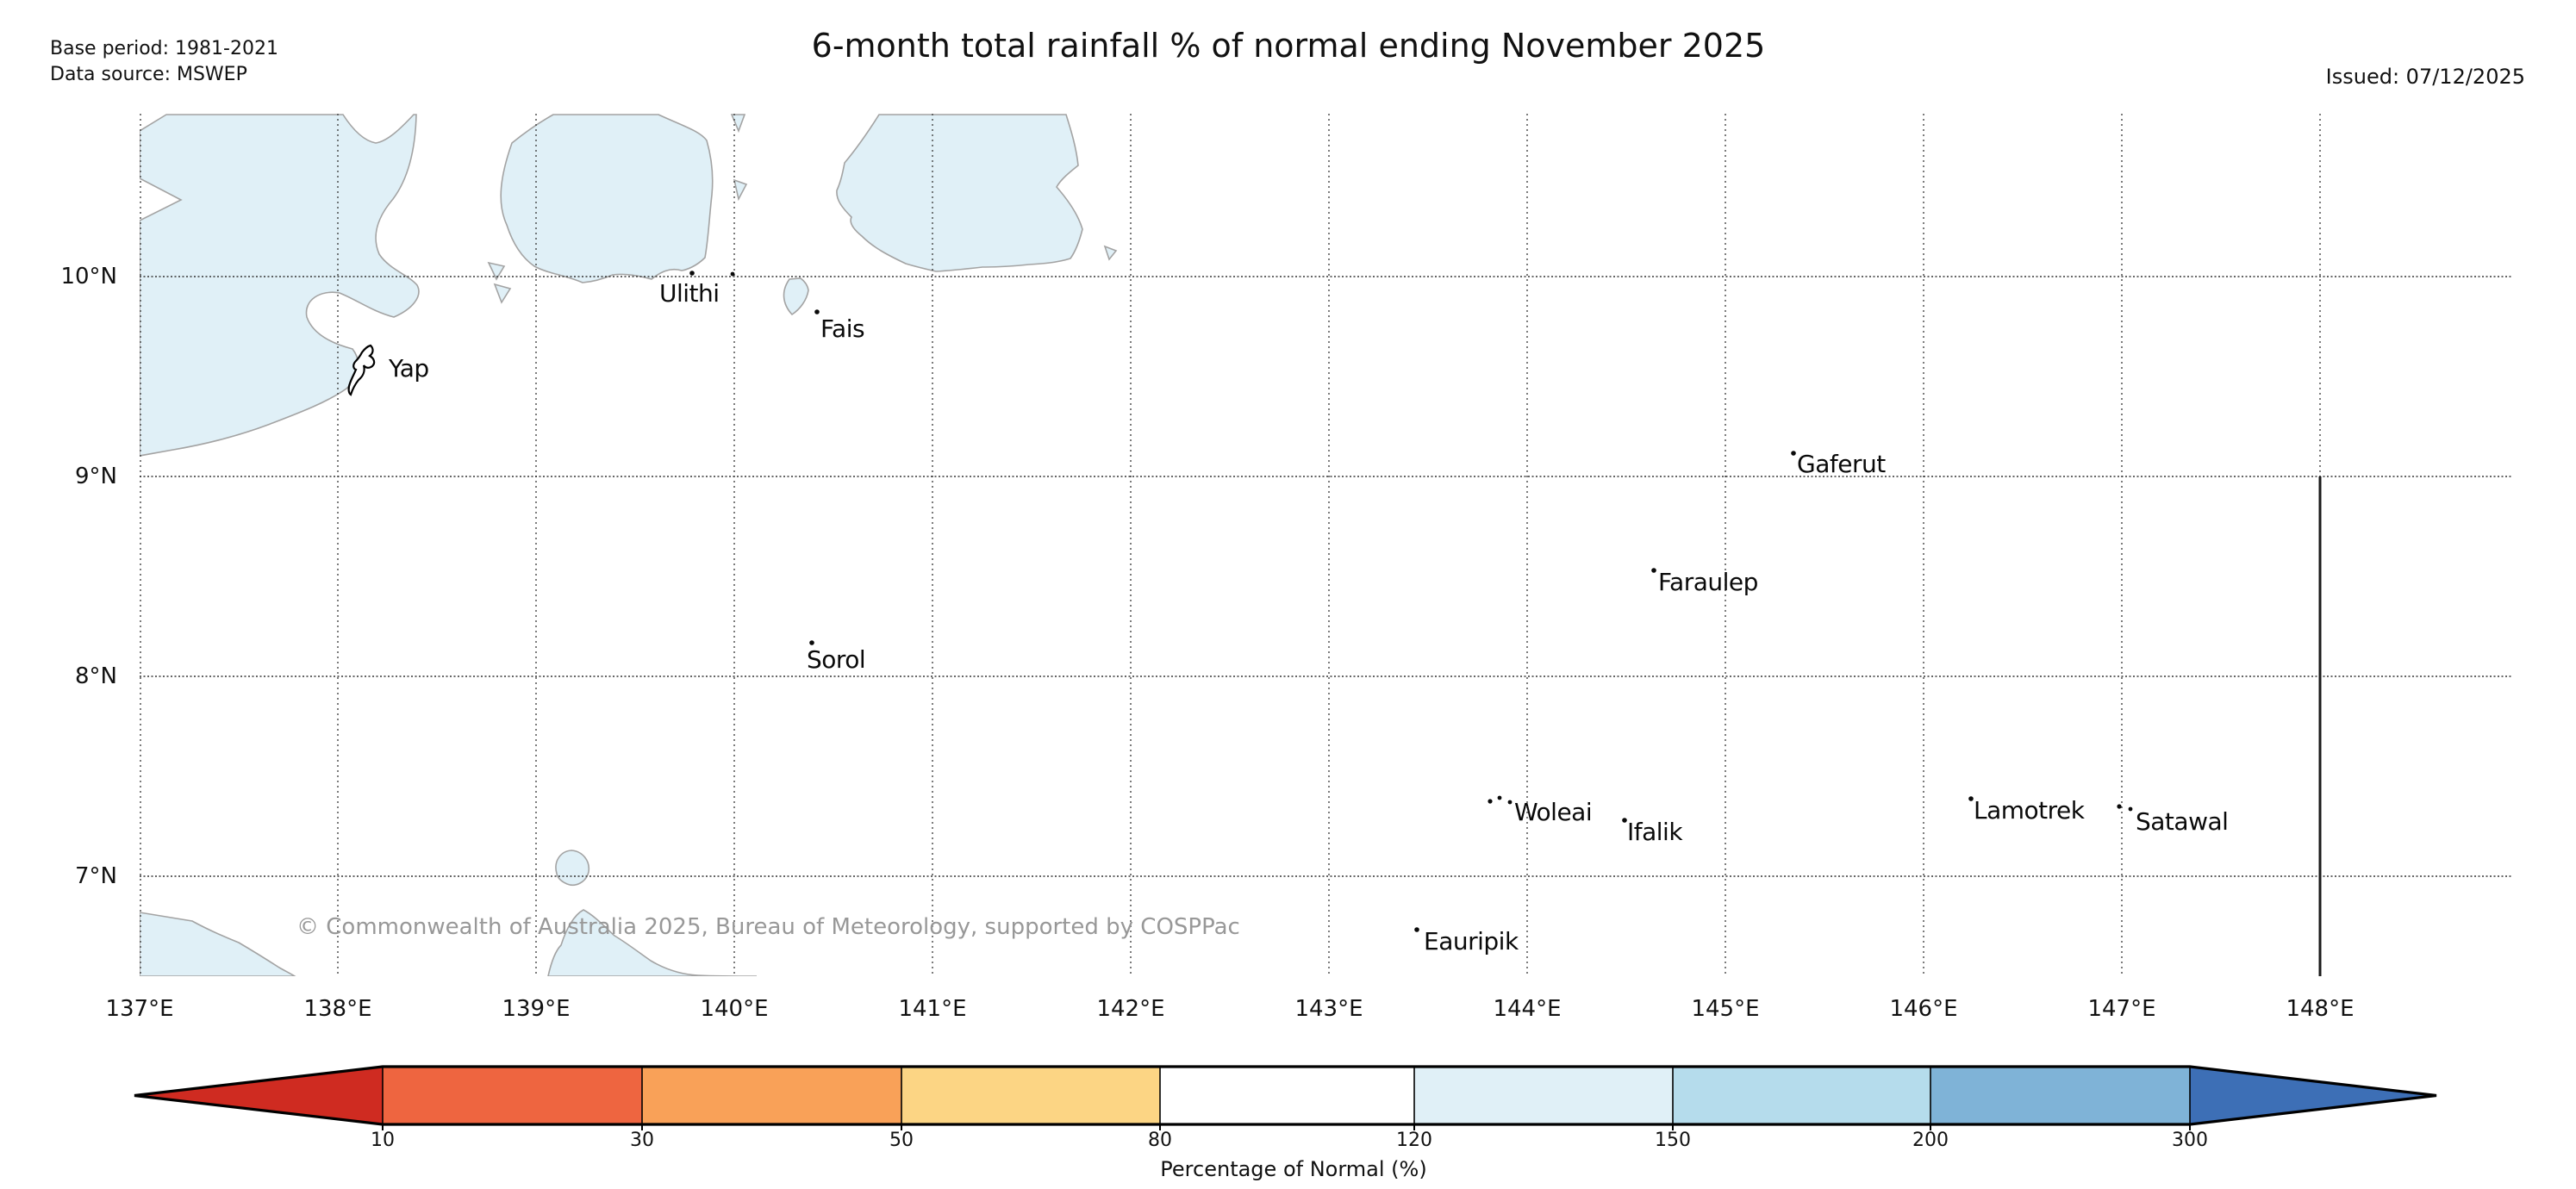 This screenshot has width=2576, height=1189. Describe the element at coordinates (280, 285) in the screenshot. I see `contour-region-northwest` at that location.